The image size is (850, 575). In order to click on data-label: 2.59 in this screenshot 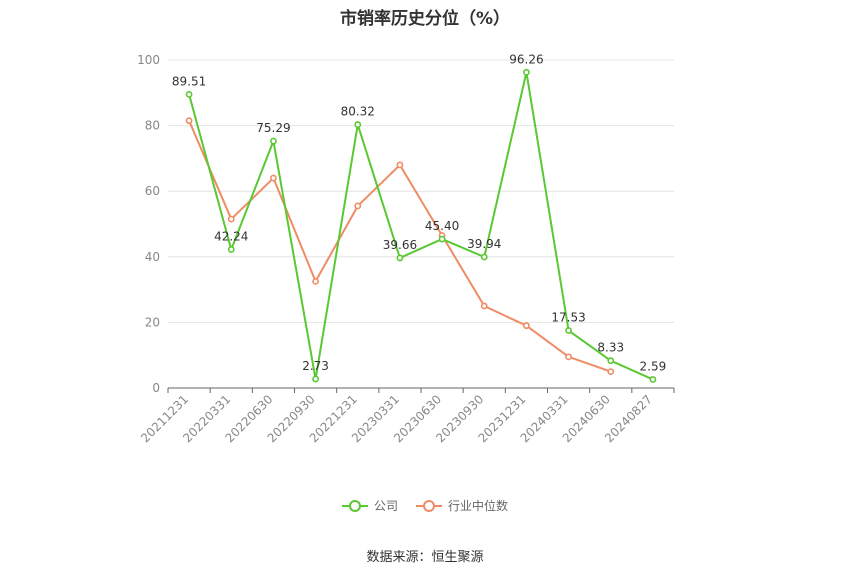, I will do `click(653, 367)`.